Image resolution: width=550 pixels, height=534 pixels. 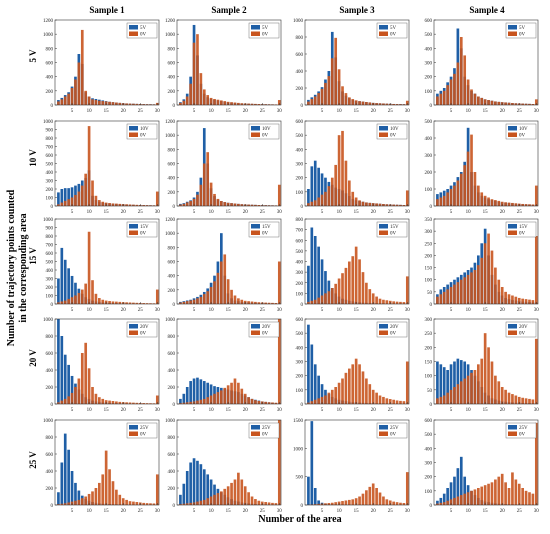 I want to click on y-tick-label: 800, so click(x=300, y=38).